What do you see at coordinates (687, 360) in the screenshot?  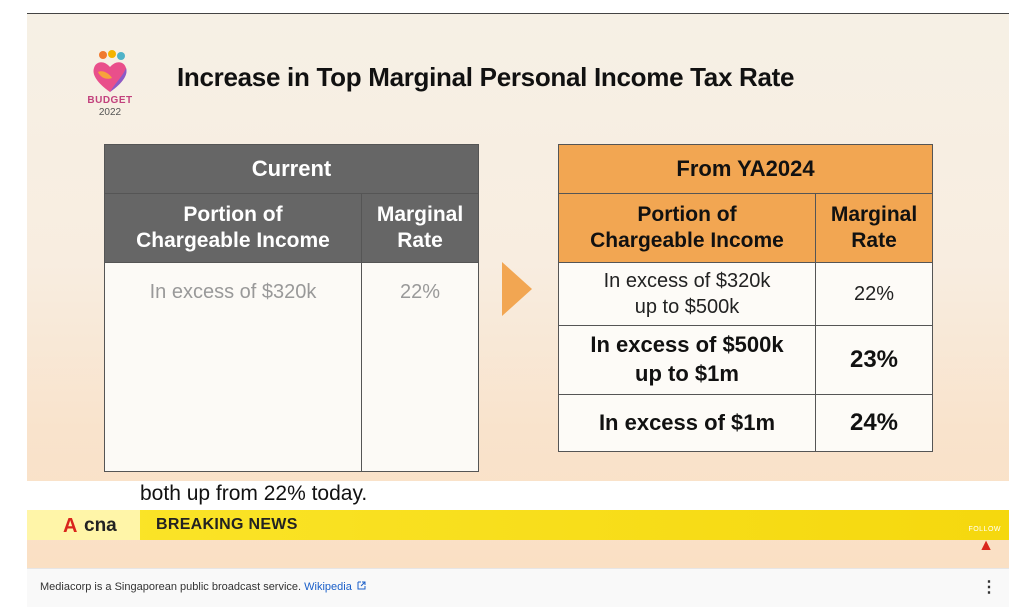 I see `income-cell: In excess of $500k up to $1m` at bounding box center [687, 360].